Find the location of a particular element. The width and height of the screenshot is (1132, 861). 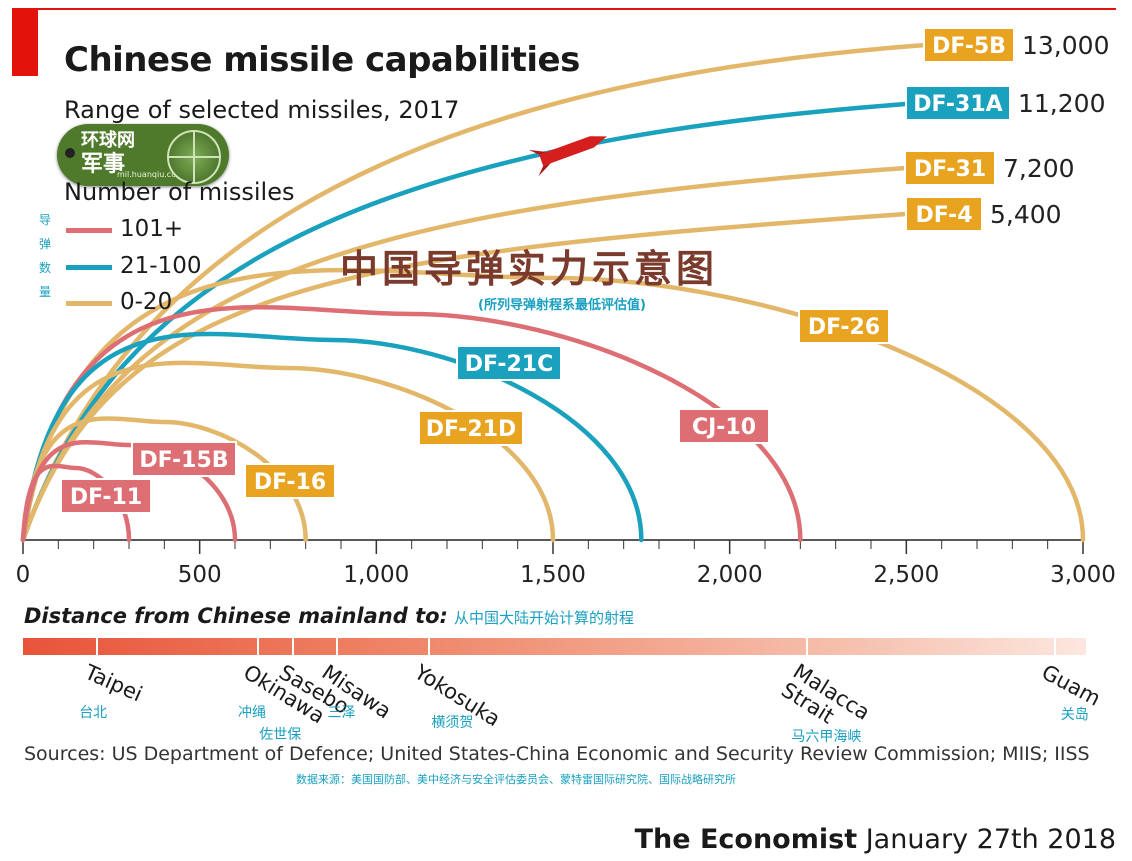

label-df-21c: DF-21C is located at coordinates (509, 364).